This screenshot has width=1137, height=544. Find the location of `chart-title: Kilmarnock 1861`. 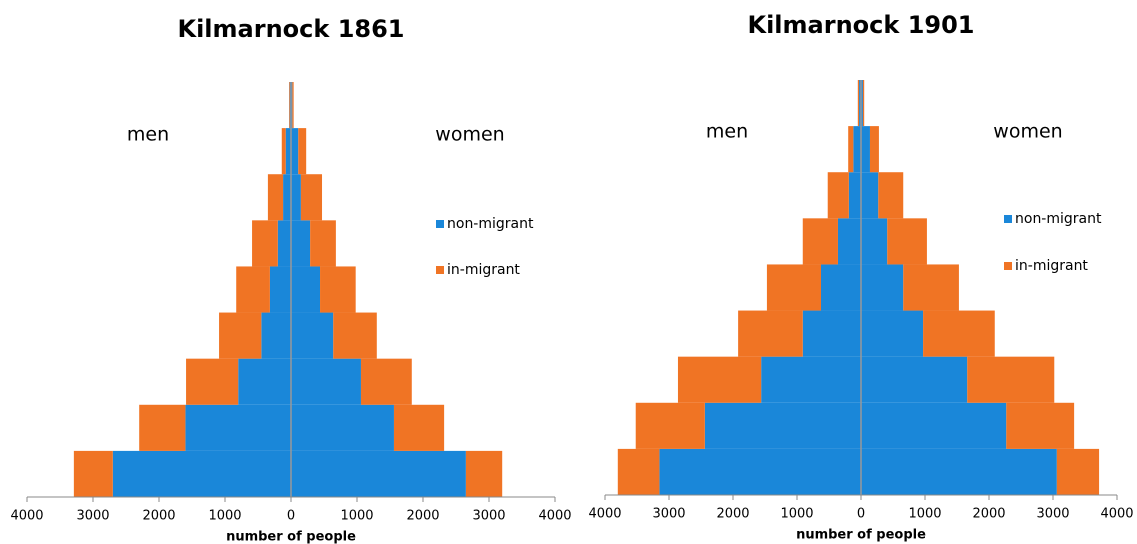

chart-title: Kilmarnock 1861 is located at coordinates (290, 29).